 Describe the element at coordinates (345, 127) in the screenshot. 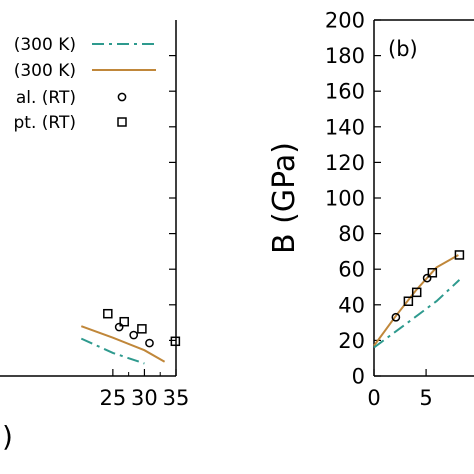

I see `y-tick-label: 140` at that location.